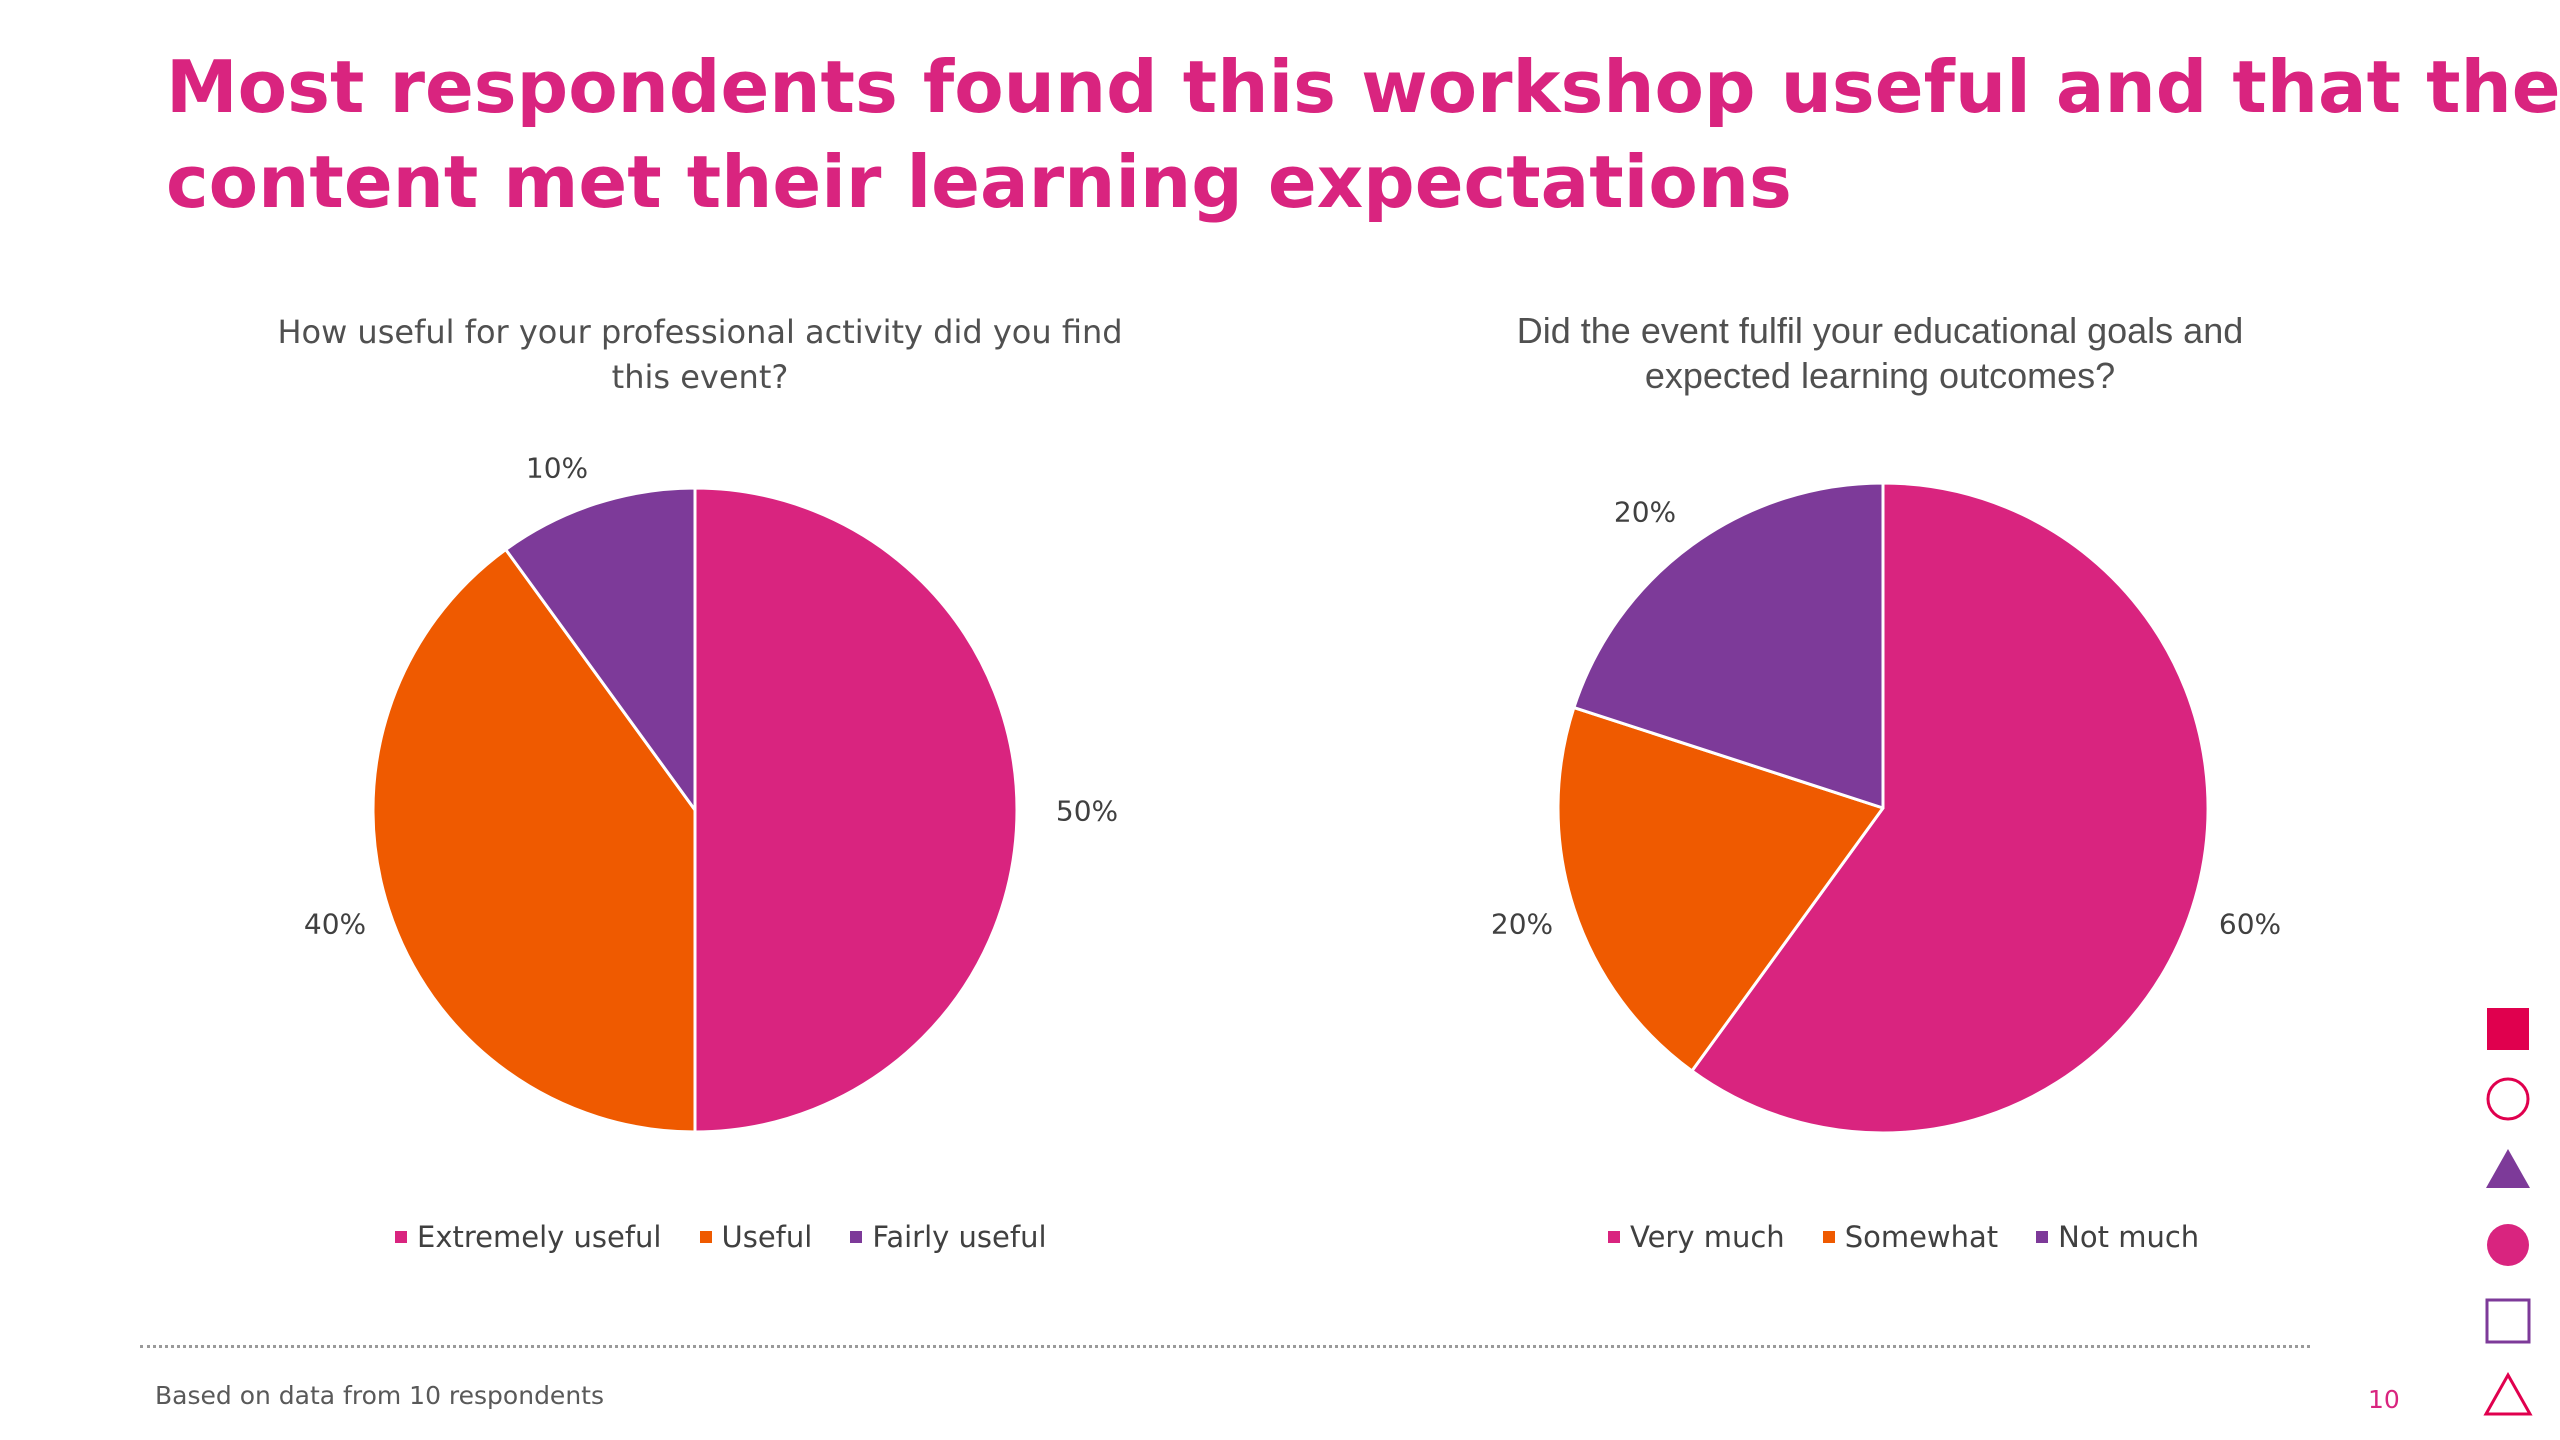  Describe the element at coordinates (1880, 375) in the screenshot. I see `chart-2-title-line-2: expected learning outcomes?` at that location.